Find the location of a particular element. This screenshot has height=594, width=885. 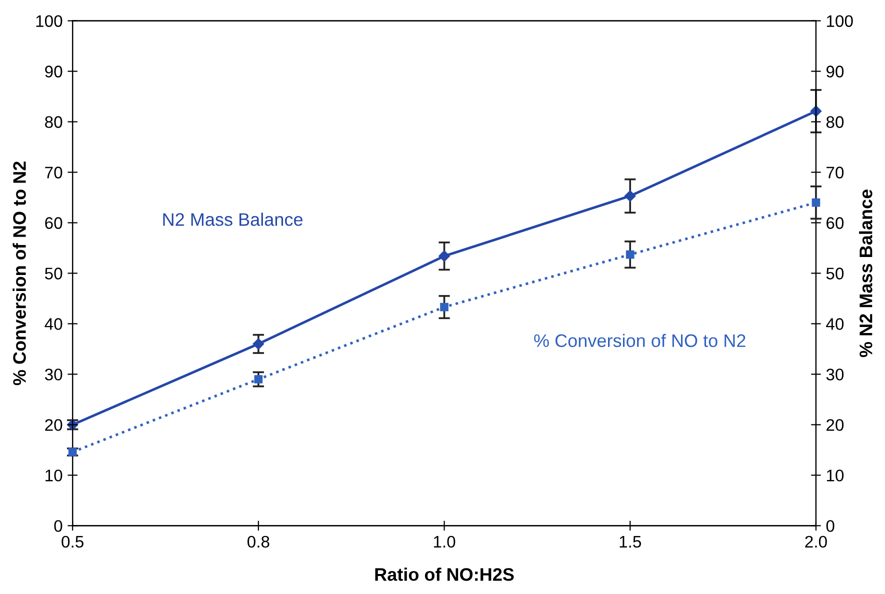

y-tick-label: 70 is located at coordinates (53, 172).